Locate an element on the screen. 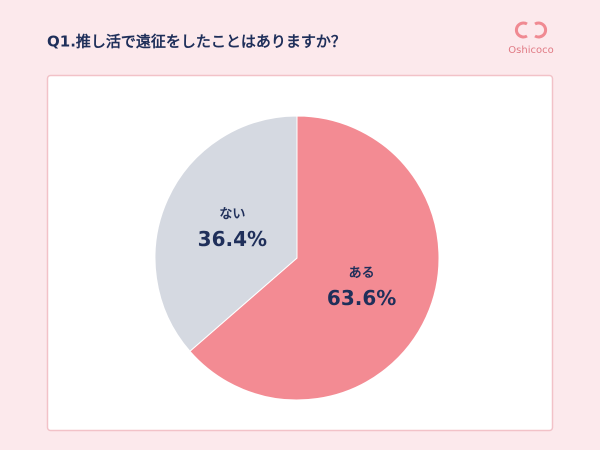  slice-value-label: 36.4% is located at coordinates (232, 239).